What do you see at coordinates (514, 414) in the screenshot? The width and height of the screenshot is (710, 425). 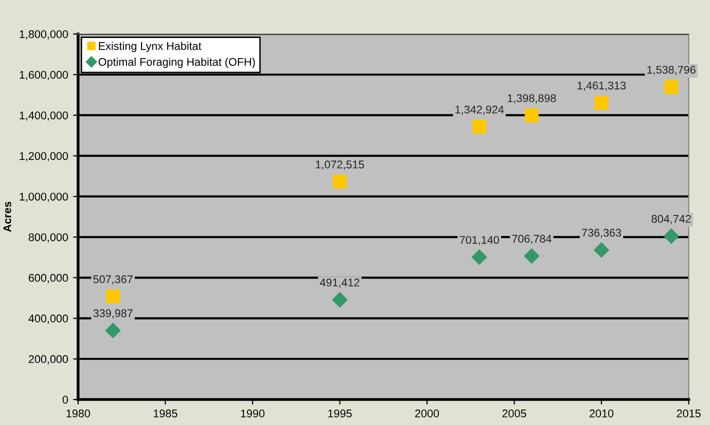 I see `x-tick-label: 2005` at bounding box center [514, 414].